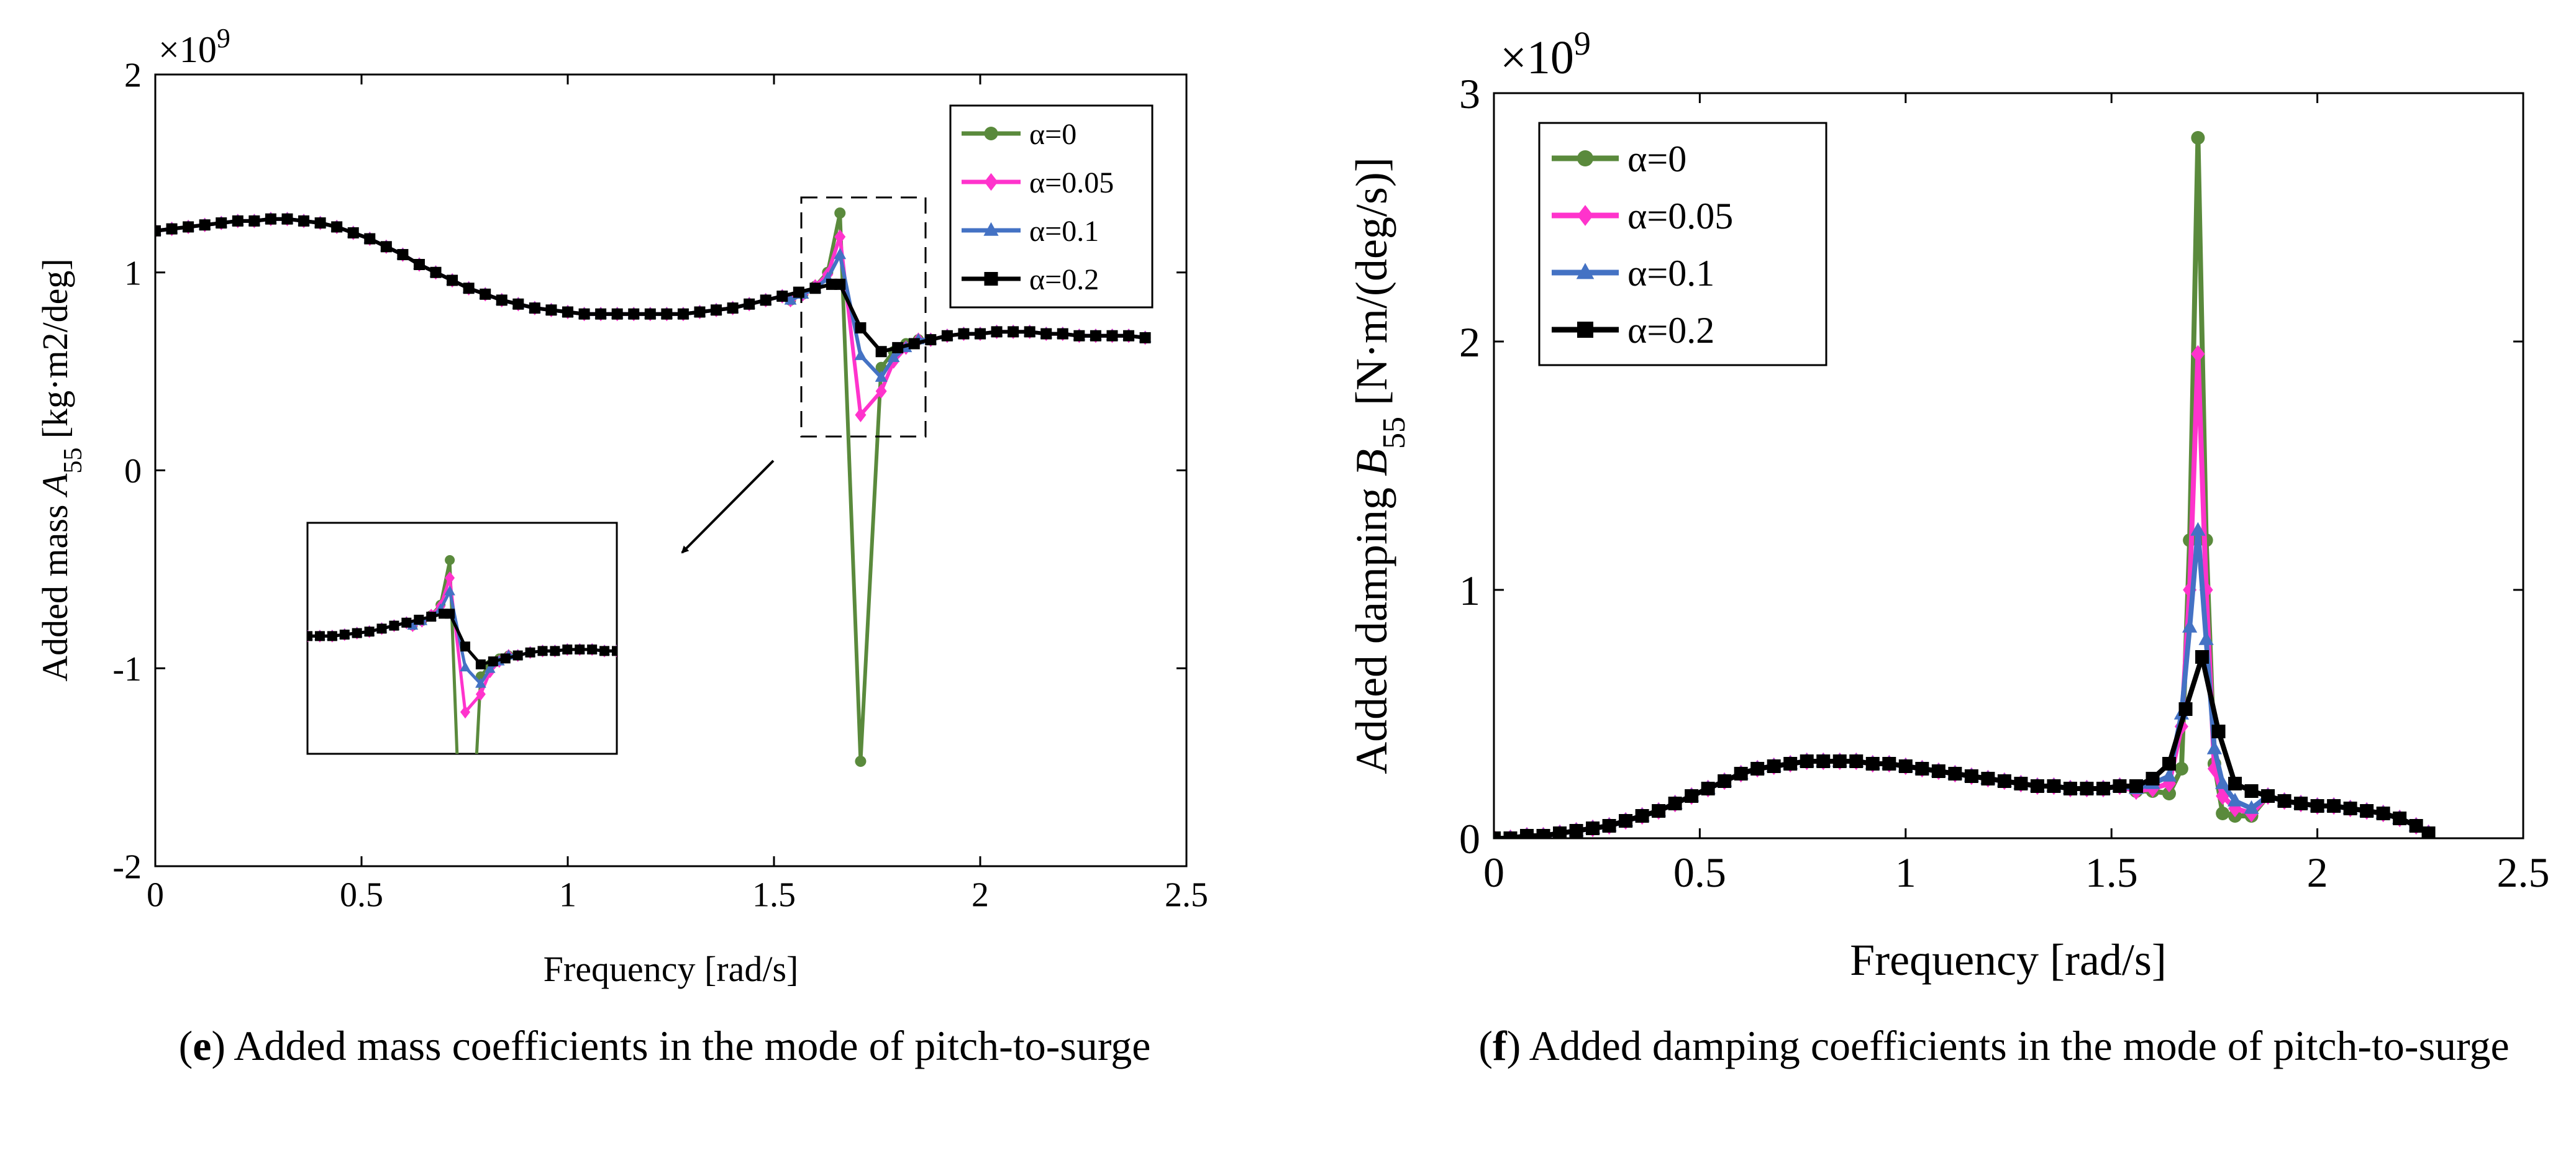  Describe the element at coordinates (991, 133) in the screenshot. I see `e-legend-marker` at that location.